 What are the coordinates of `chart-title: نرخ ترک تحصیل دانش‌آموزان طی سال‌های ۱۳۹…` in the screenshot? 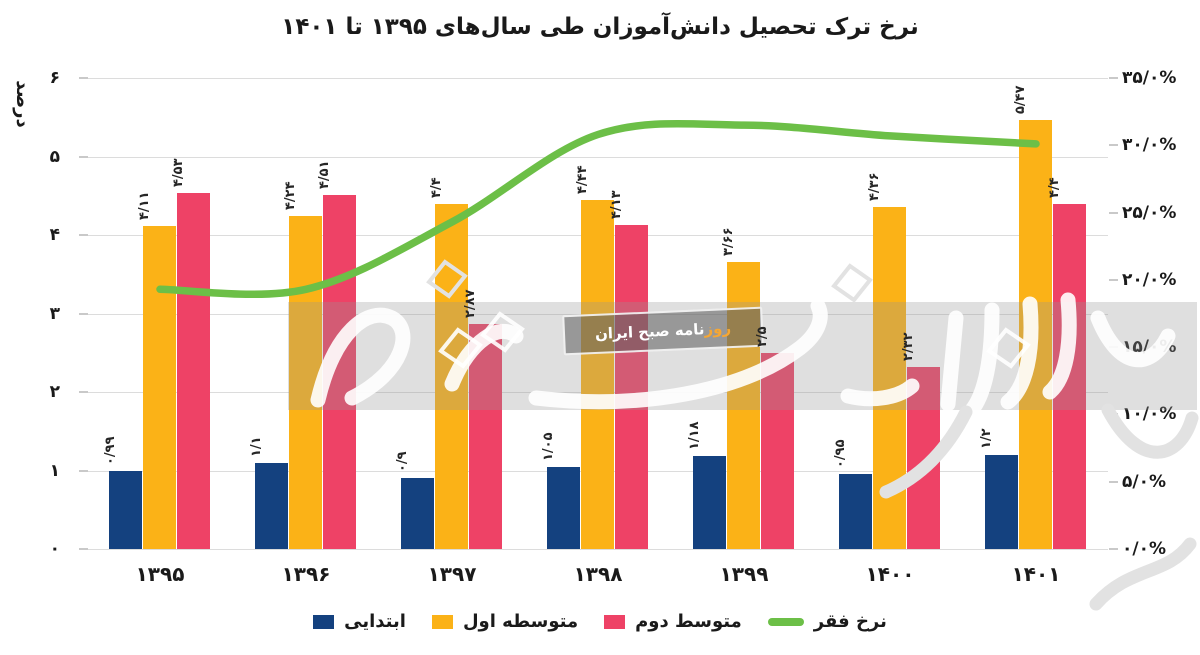 It's located at (600, 27).